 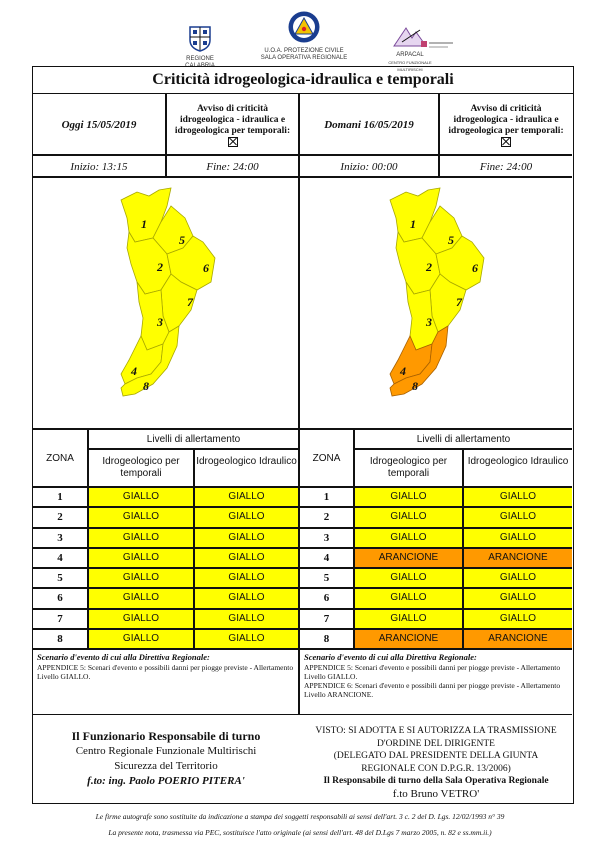 What do you see at coordinates (413, 224) in the screenshot?
I see `tomorrow-map-label-1: 1` at bounding box center [413, 224].